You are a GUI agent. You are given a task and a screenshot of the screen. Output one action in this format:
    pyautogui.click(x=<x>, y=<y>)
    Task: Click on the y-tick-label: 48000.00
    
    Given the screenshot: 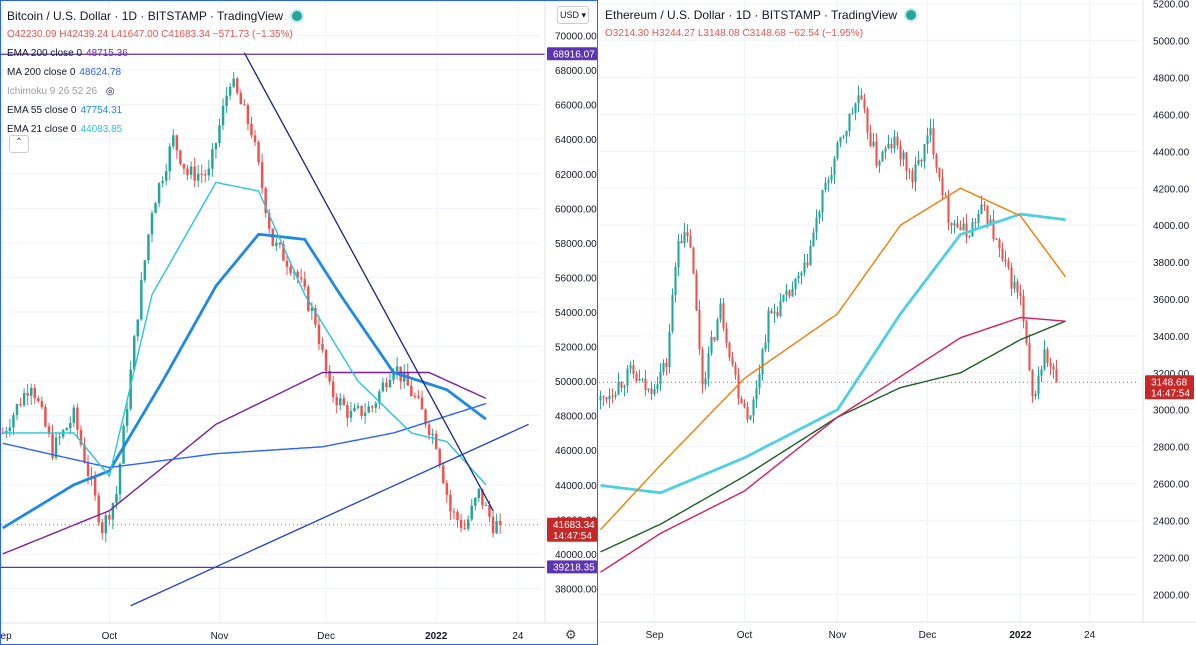 What is the action you would take?
    pyautogui.click(x=576, y=417)
    